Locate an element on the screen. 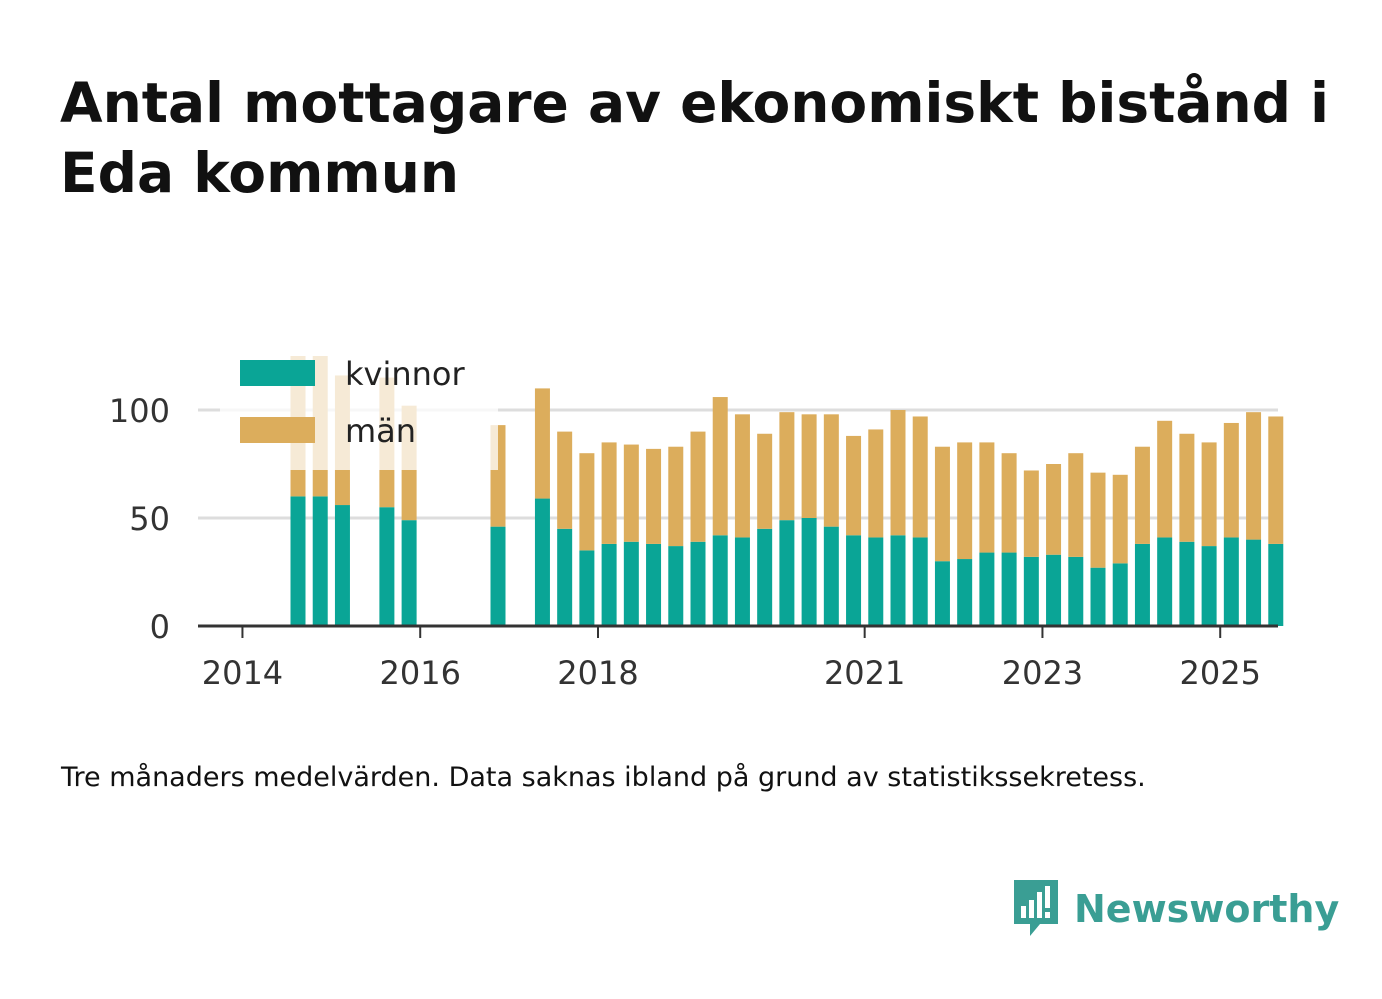  y-tick-label: 0 is located at coordinates (160, 627).